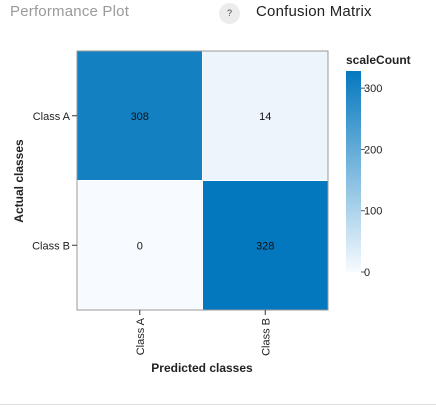 The image size is (436, 410). I want to click on y-tick-label: Class B, so click(51, 246).